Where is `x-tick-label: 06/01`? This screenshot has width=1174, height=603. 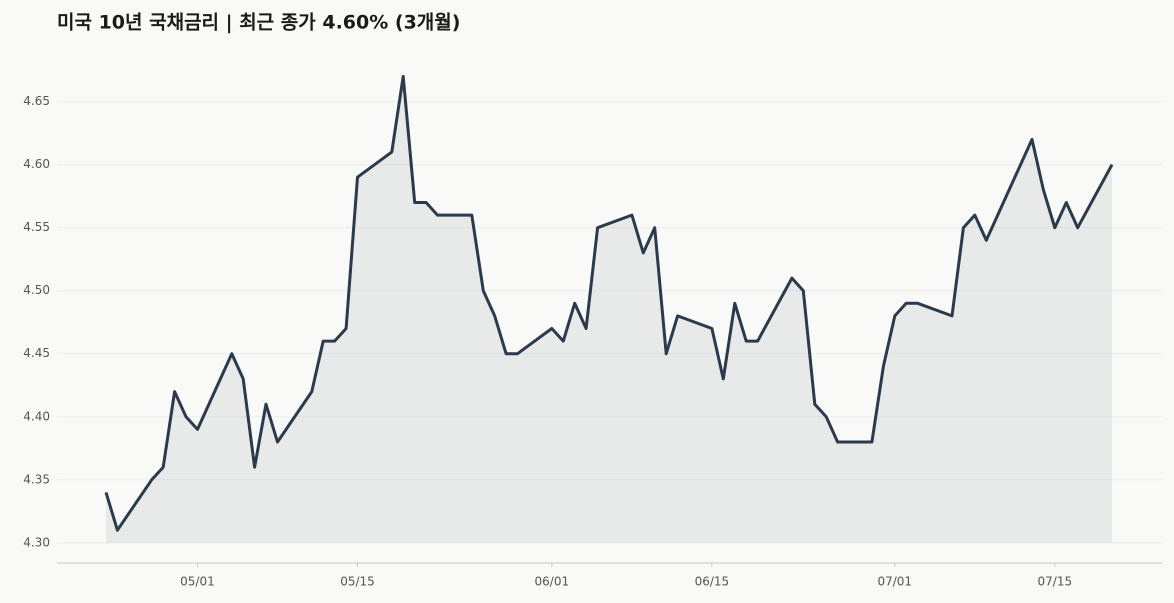
x-tick-label: 06/01 is located at coordinates (552, 582).